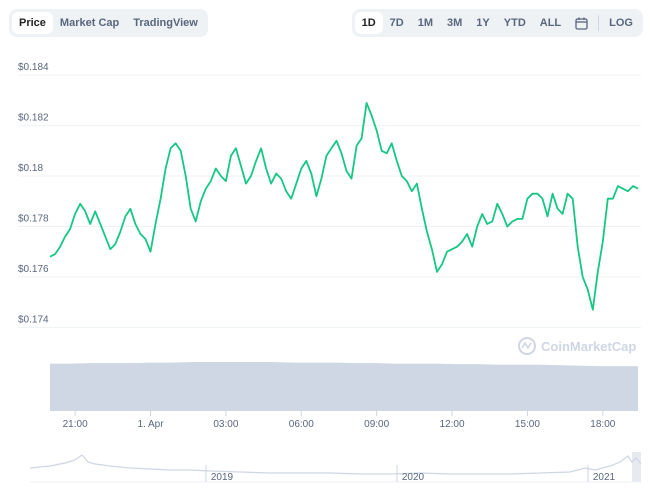 The image size is (652, 490). I want to click on x-tick-label: 06:00, so click(301, 424).